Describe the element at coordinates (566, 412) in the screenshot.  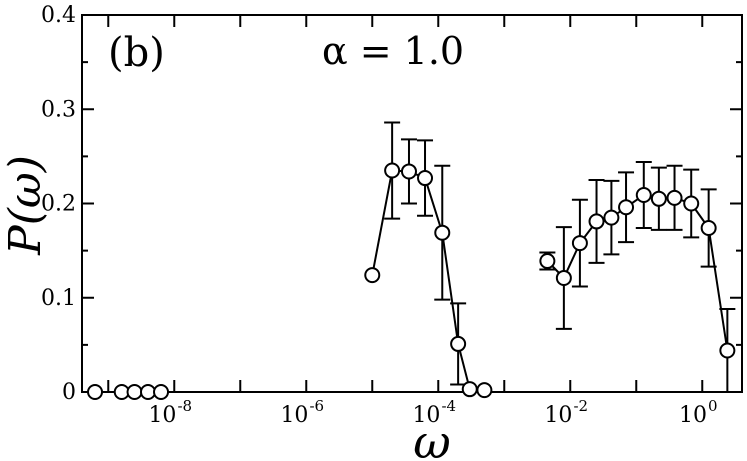
I see `x-tick-label: 10⁻²` at that location.